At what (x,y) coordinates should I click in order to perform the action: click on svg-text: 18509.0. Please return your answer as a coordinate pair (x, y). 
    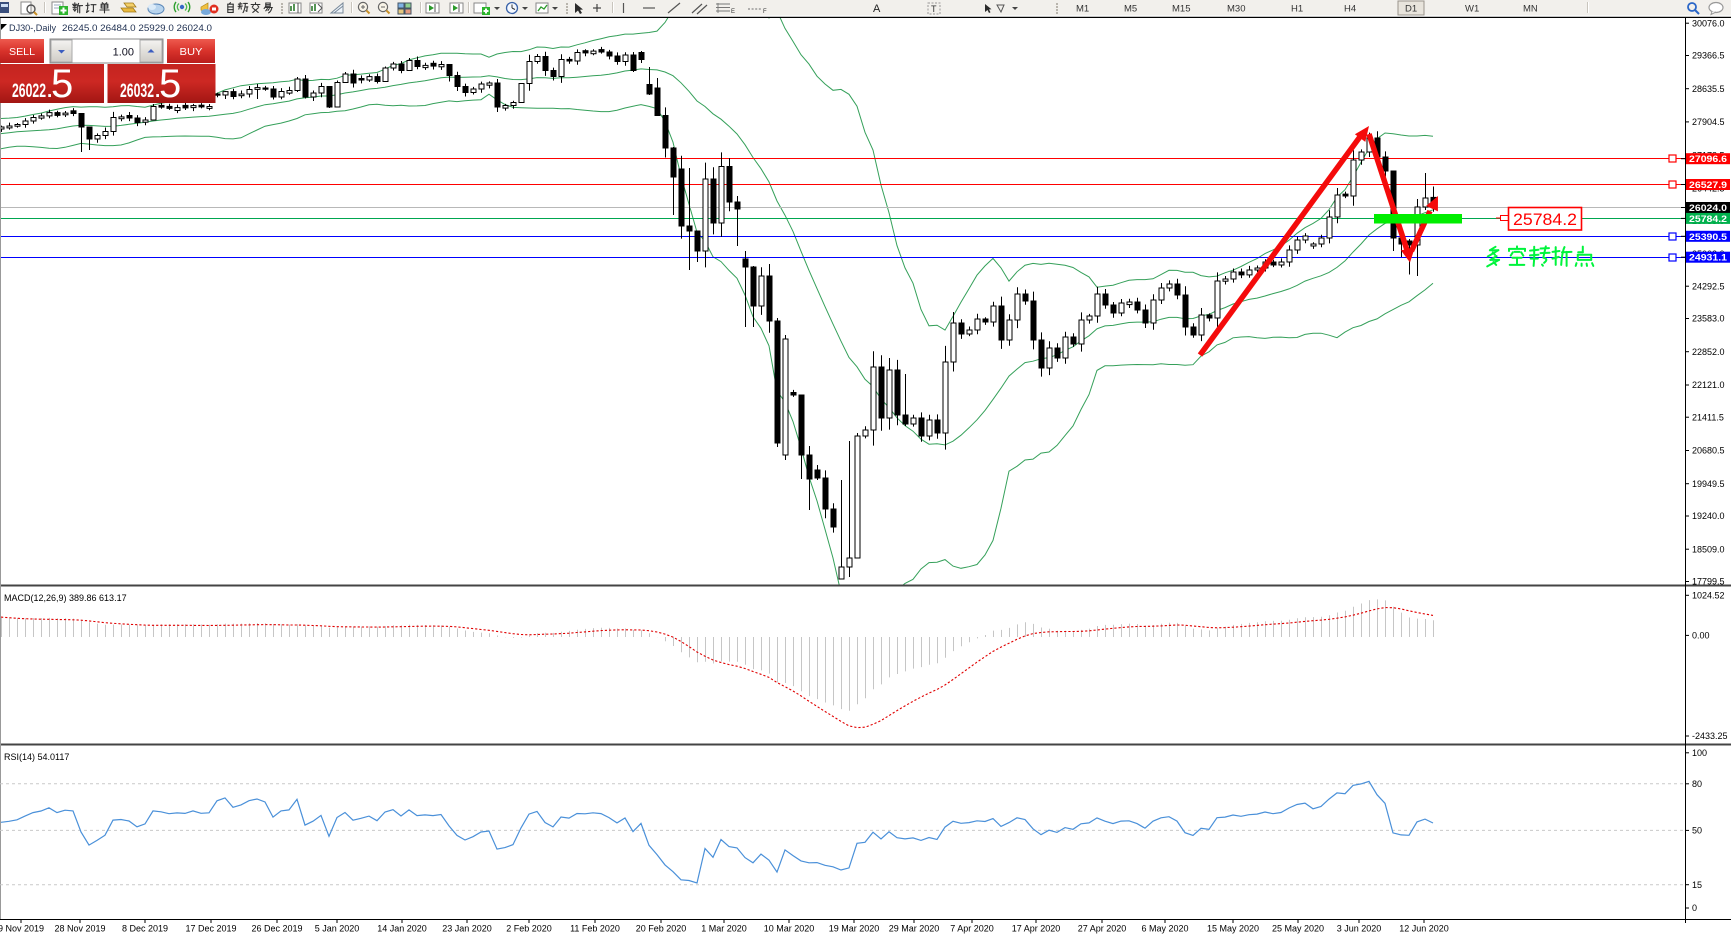
    Looking at the image, I should click on (1708, 549).